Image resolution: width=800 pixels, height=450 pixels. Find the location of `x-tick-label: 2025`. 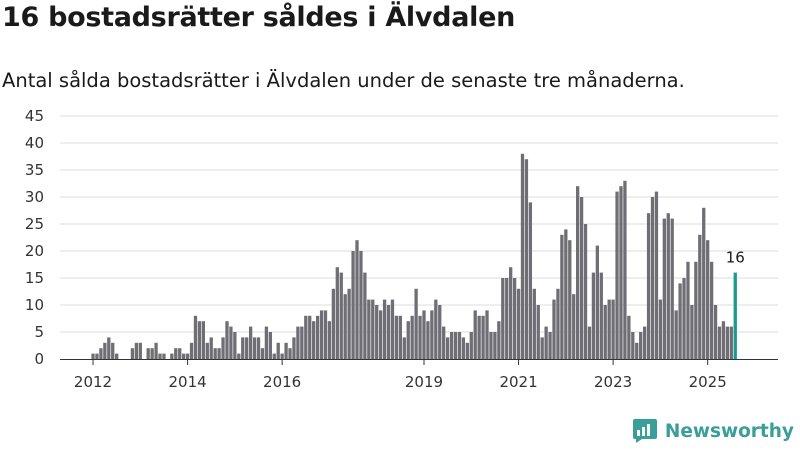

x-tick-label: 2025 is located at coordinates (708, 382).